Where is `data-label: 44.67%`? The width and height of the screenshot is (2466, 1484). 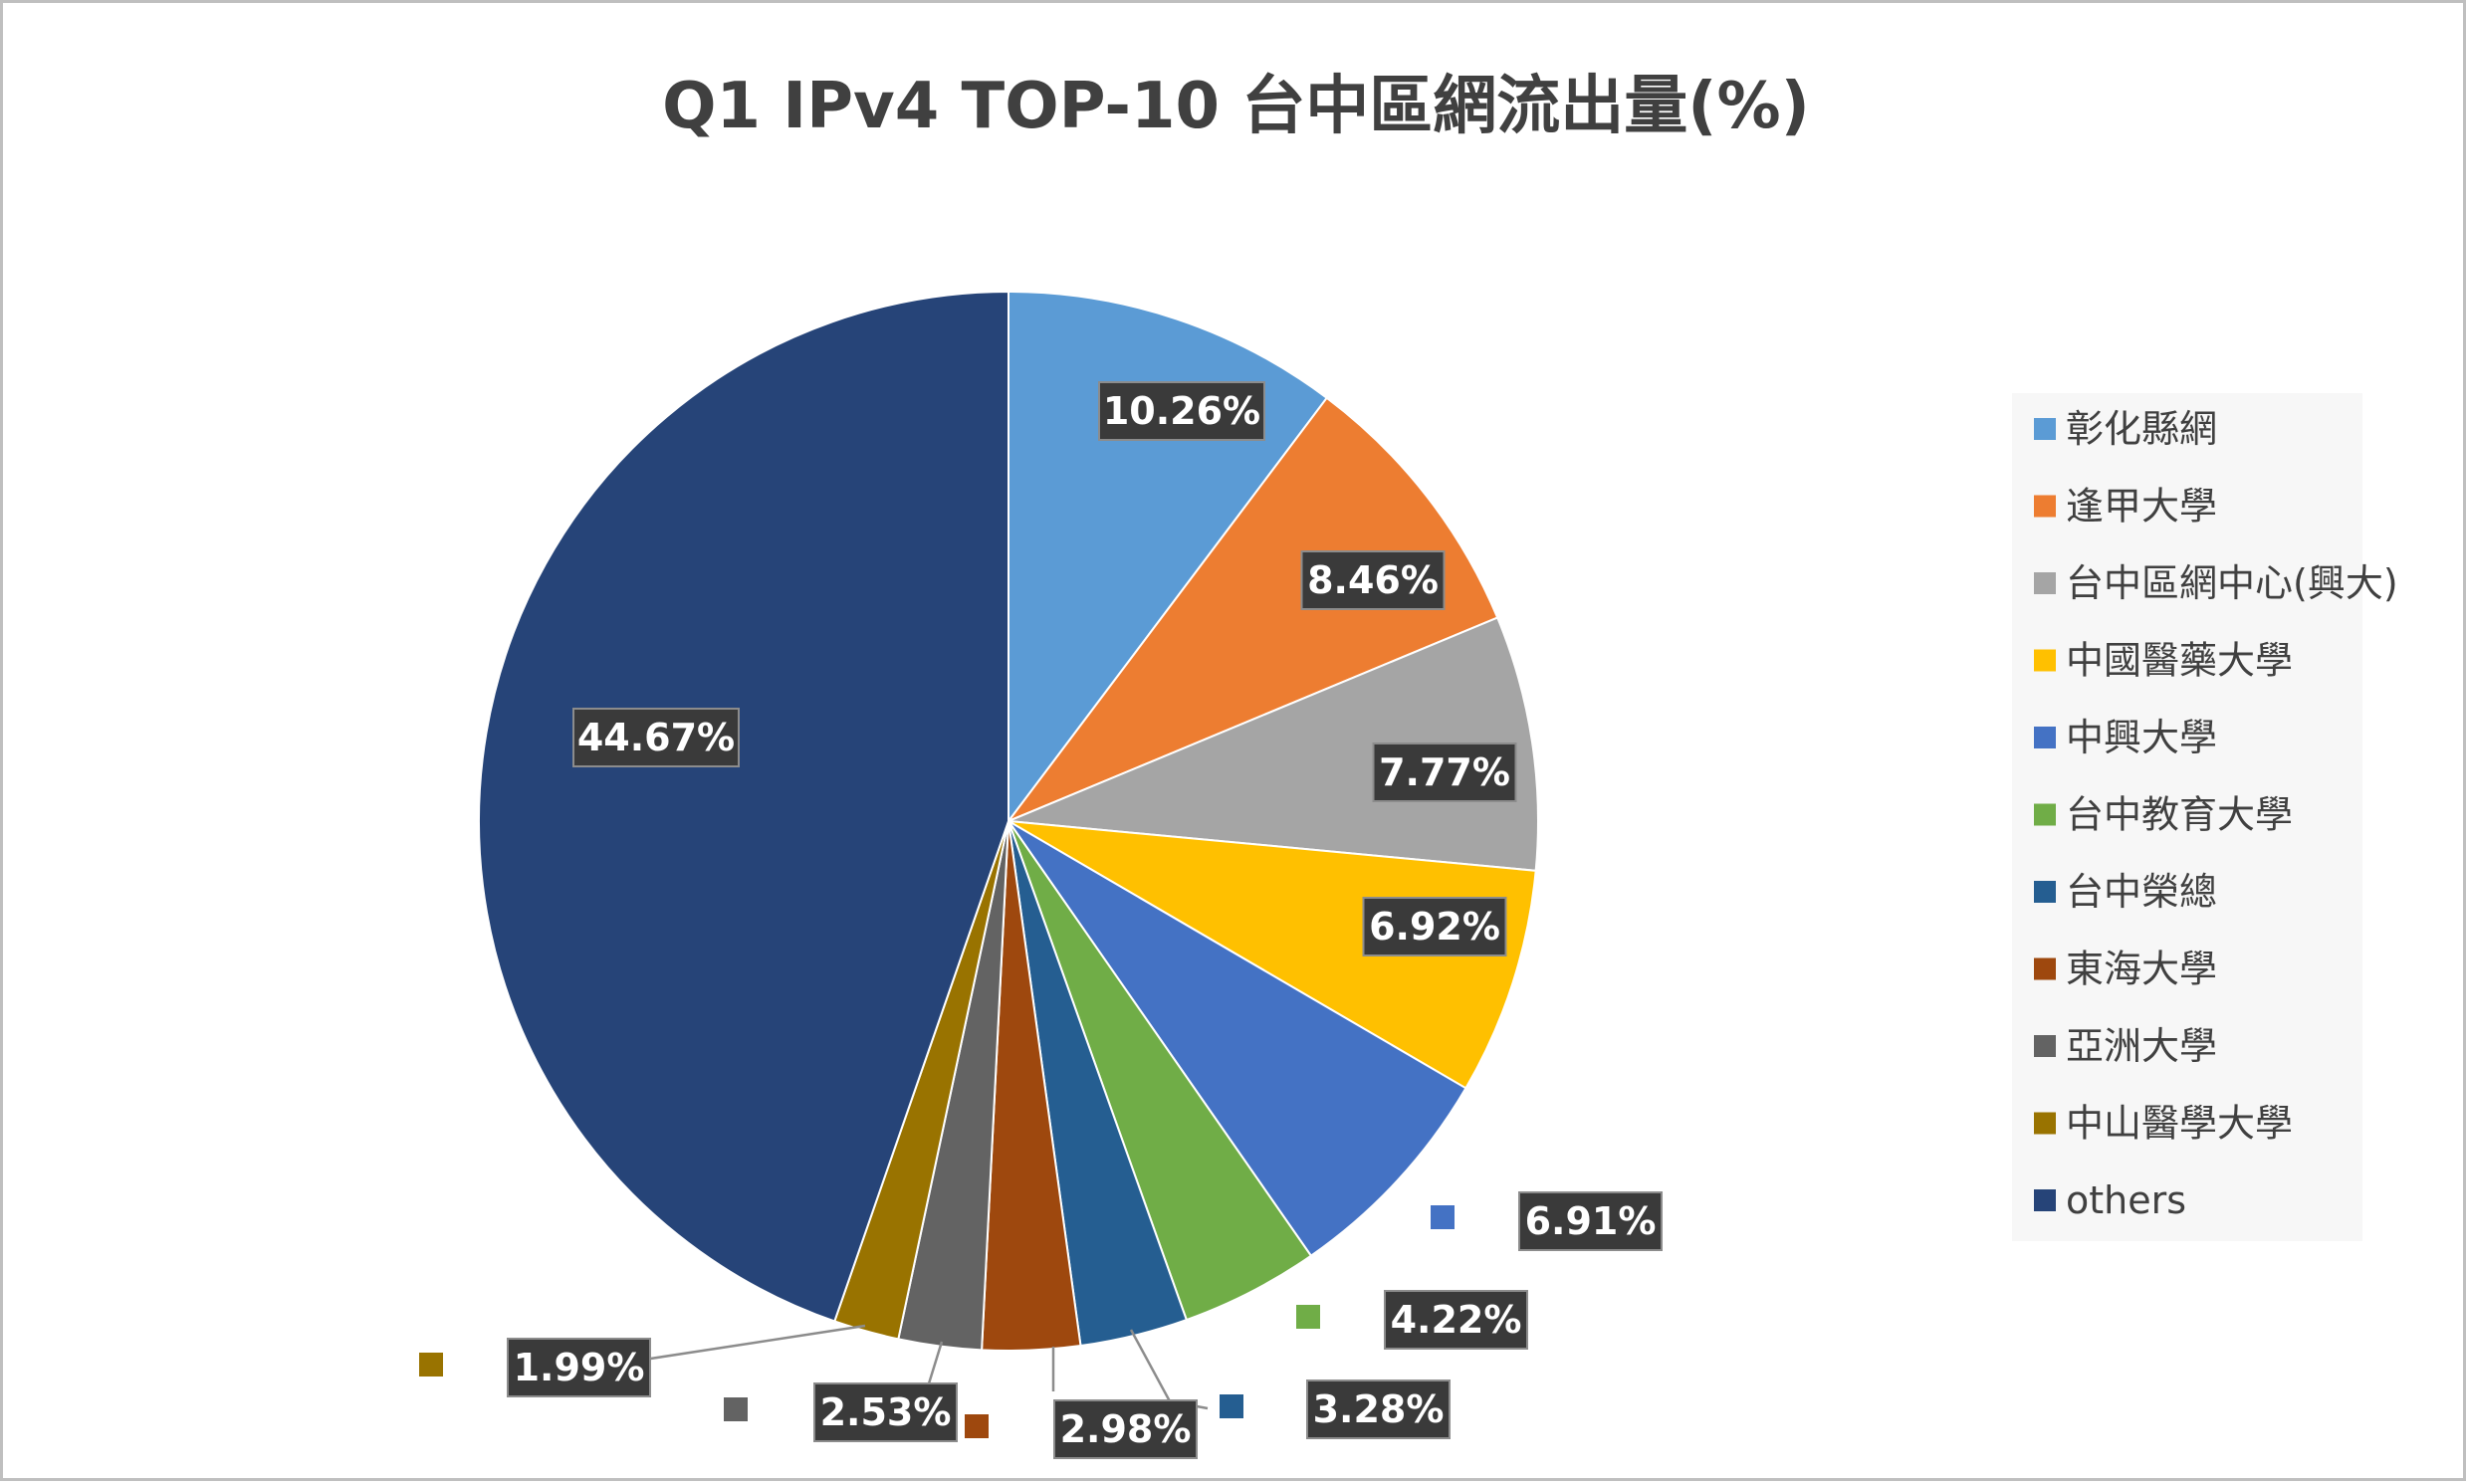 data-label: 44.67% is located at coordinates (656, 738).